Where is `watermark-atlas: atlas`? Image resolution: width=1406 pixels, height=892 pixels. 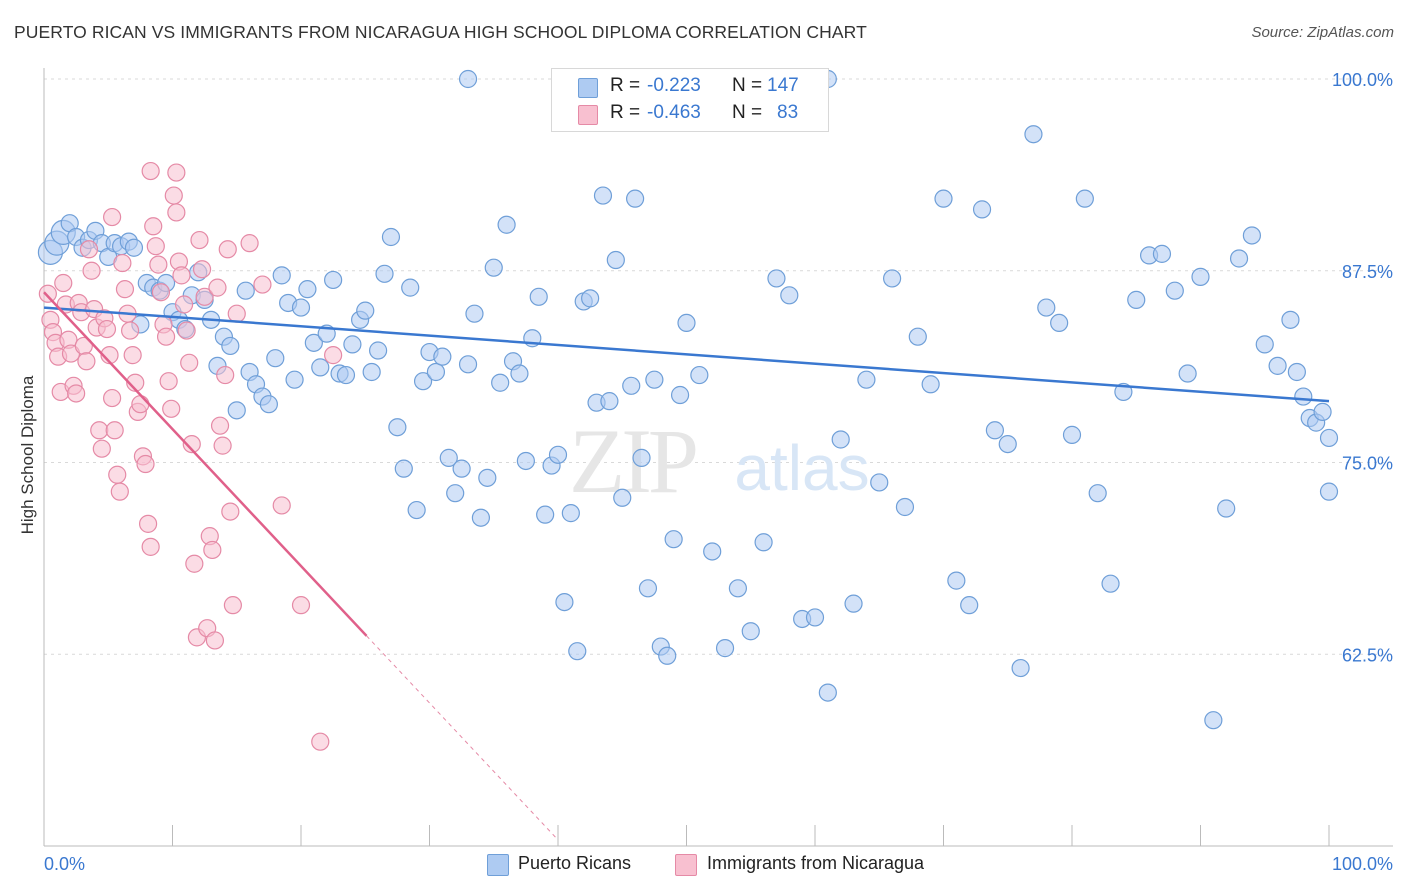 watermark-atlas: atlas is located at coordinates (801, 468).